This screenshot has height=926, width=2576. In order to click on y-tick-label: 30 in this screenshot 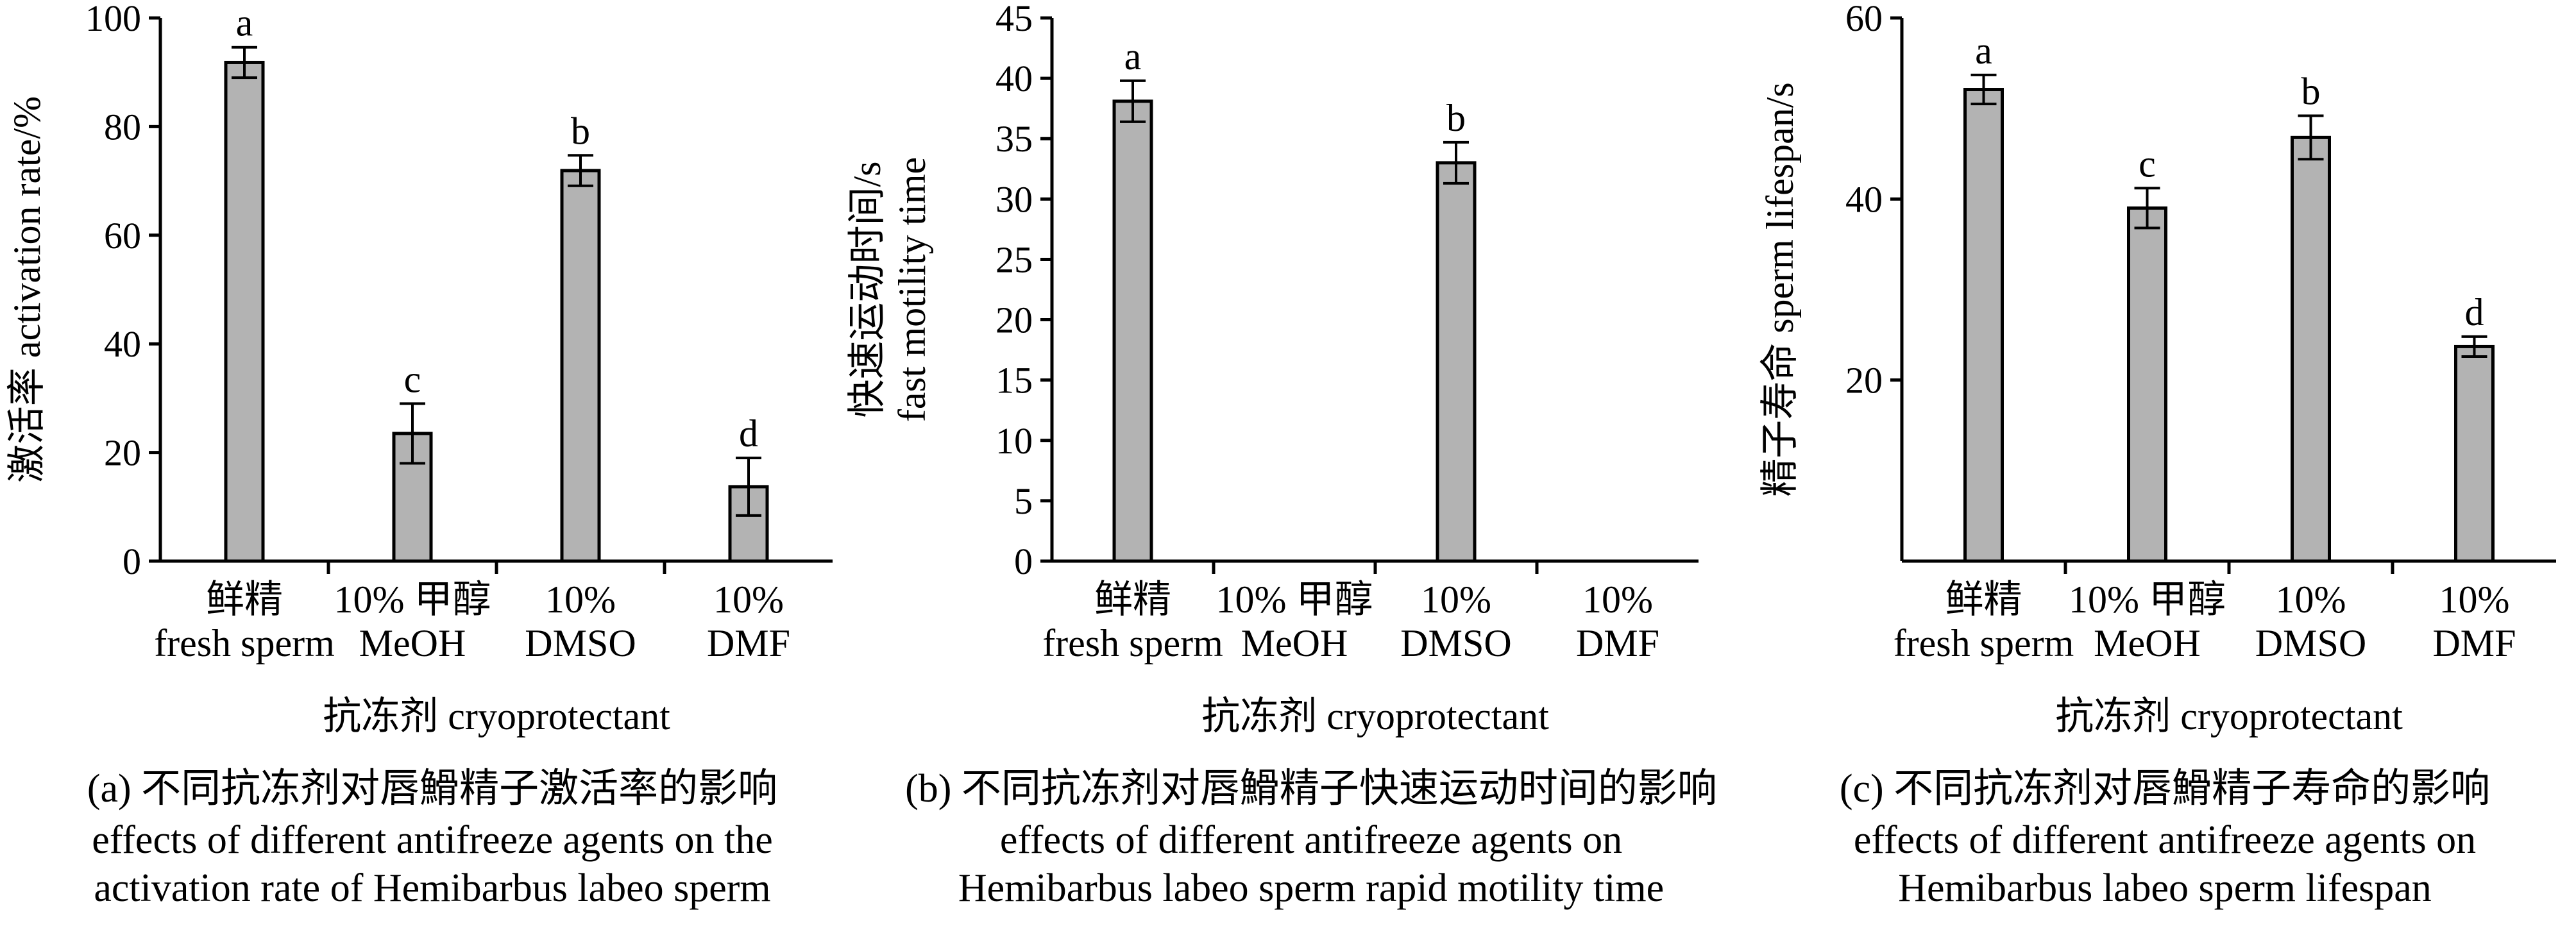, I will do `click(1014, 199)`.